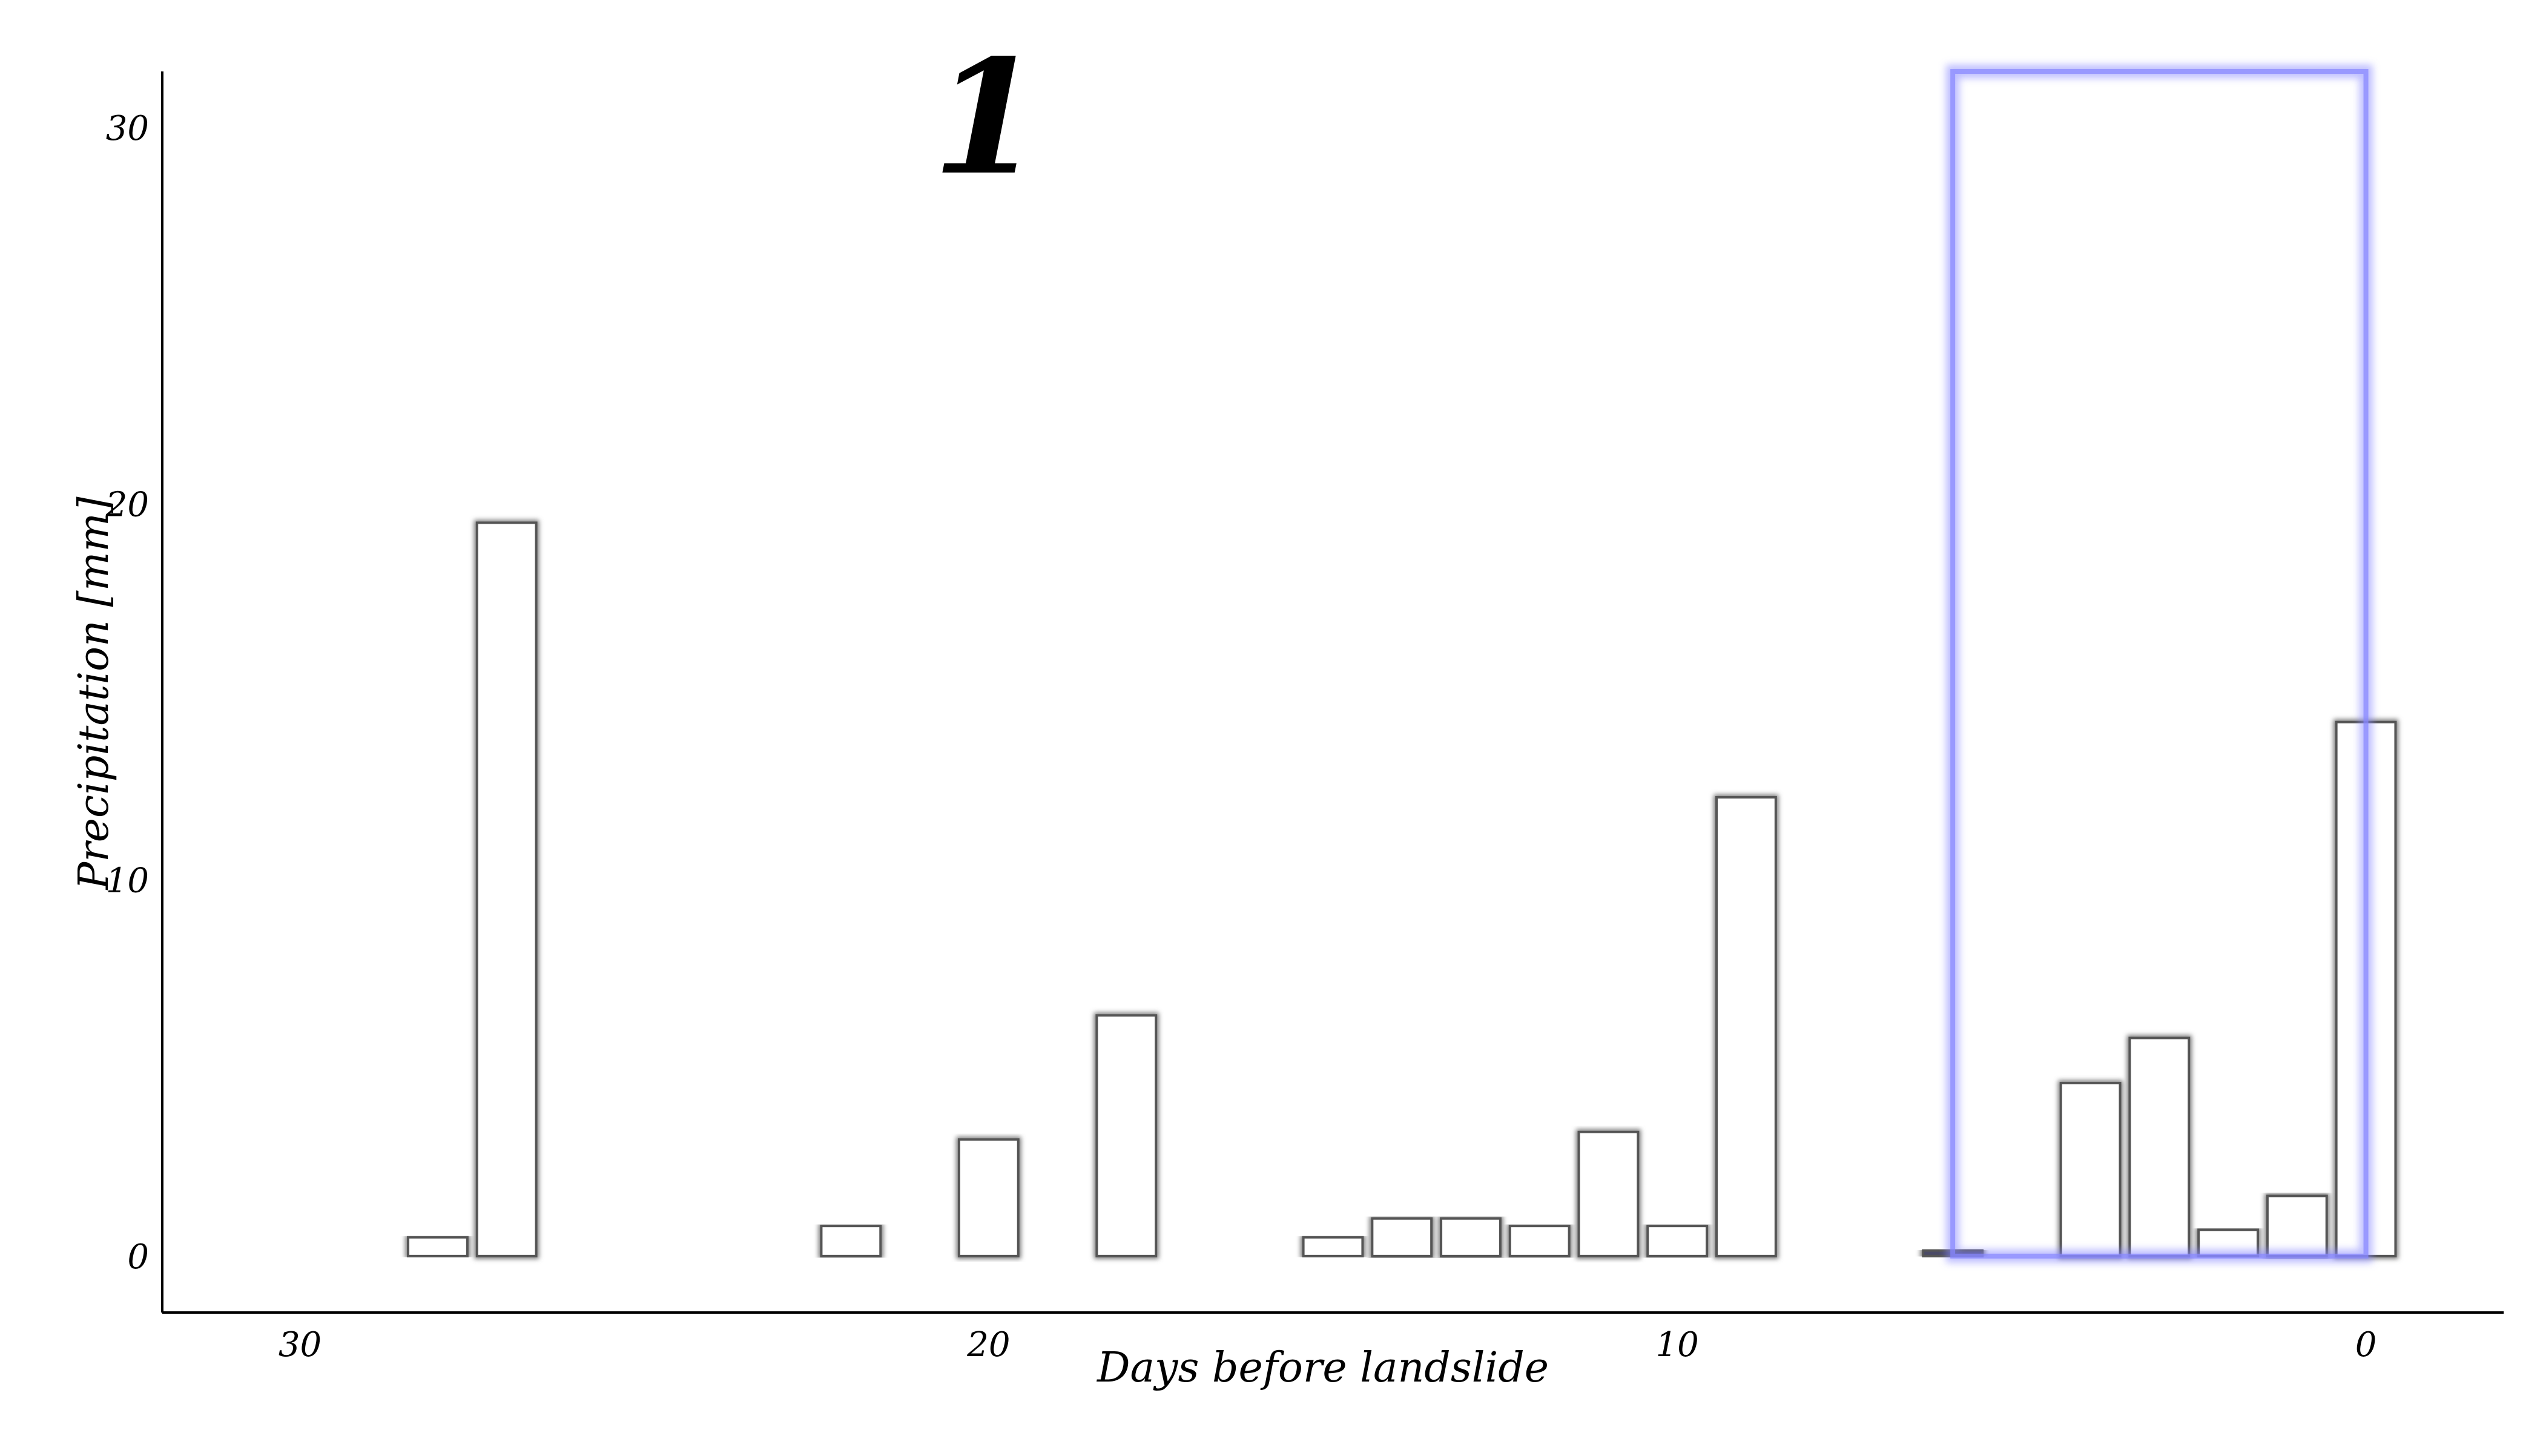 This screenshot has width=2543, height=1456. I want to click on y-tick-label-30: 30, so click(128, 128).